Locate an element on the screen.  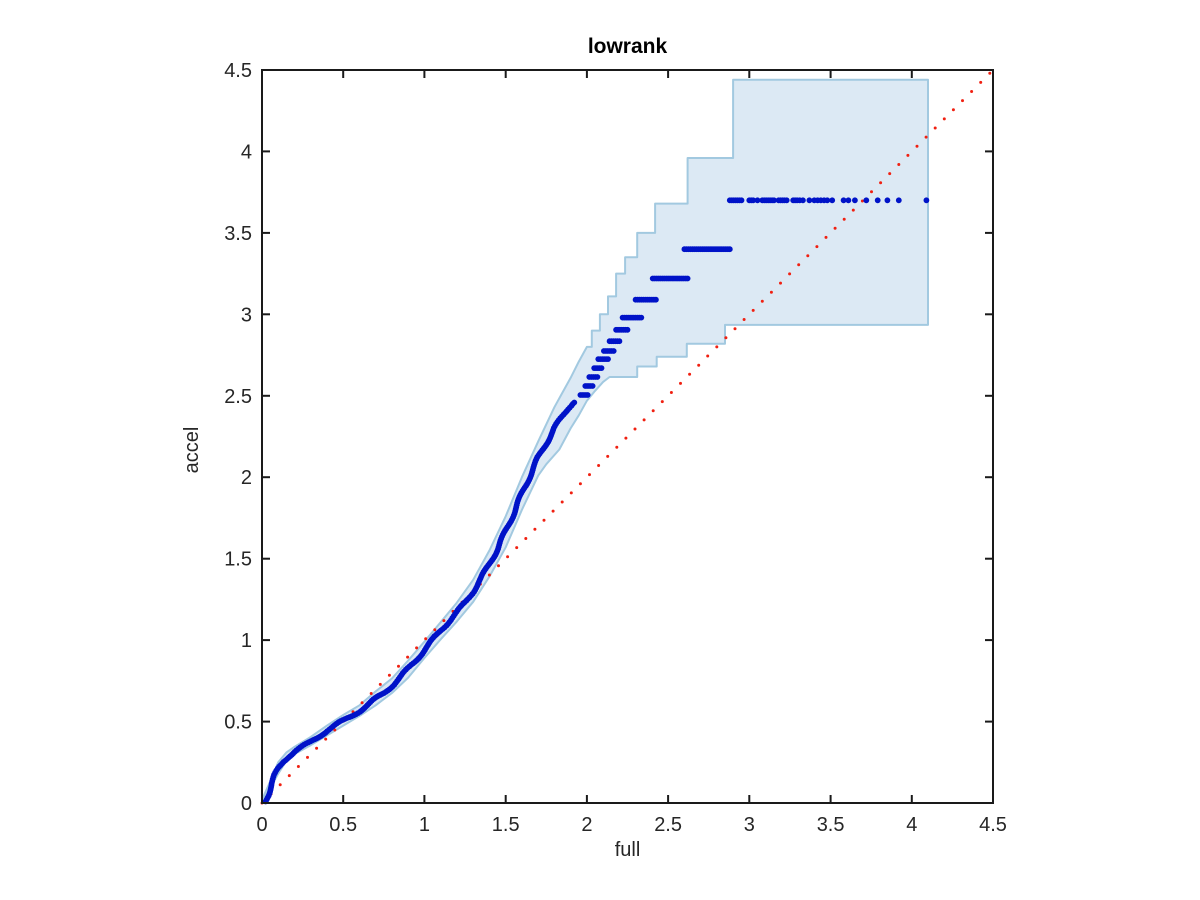
x-tick-labels: 0 0.5 1 1.5 2 2.5 3 3.5 4 4.5 is located at coordinates (631, 825).